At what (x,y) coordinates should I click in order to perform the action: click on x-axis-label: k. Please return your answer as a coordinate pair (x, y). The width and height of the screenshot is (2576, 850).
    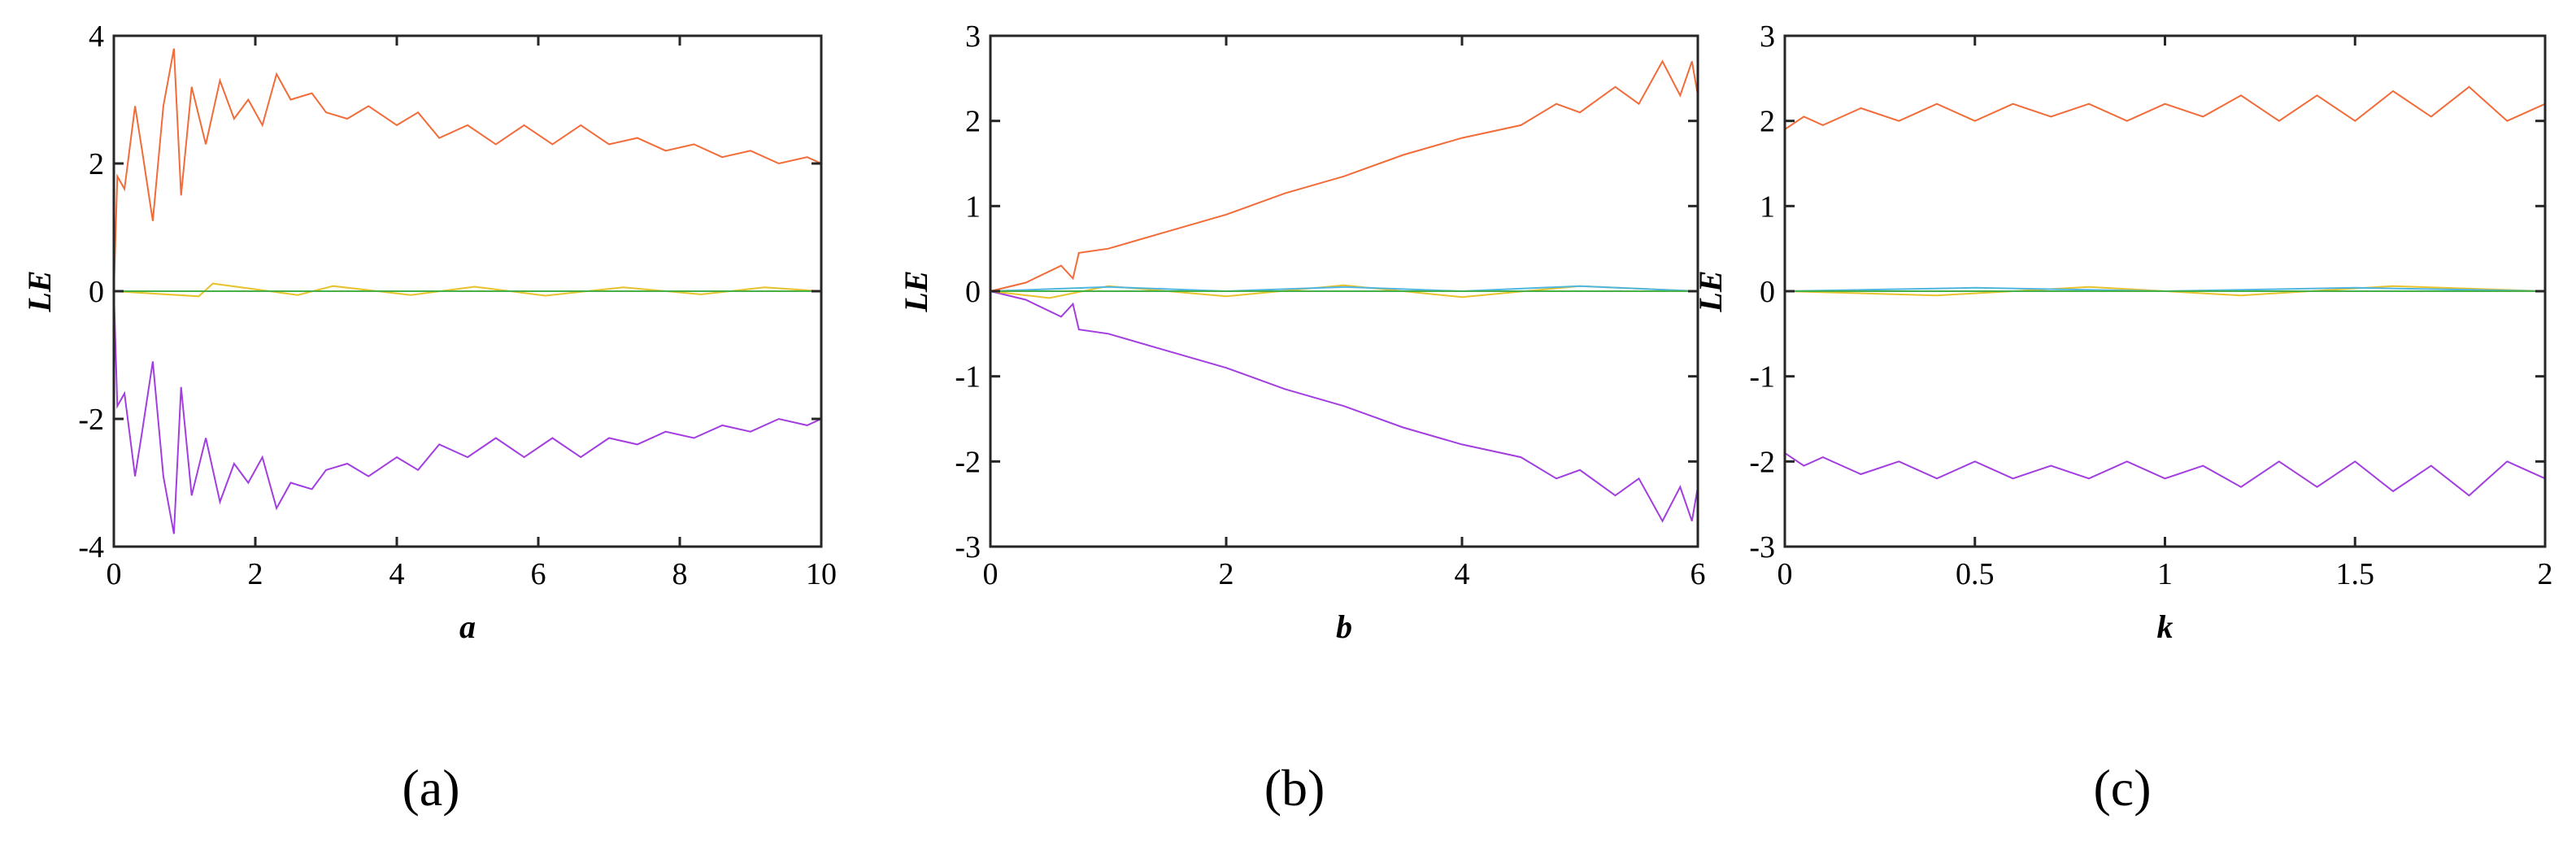
    Looking at the image, I should click on (2166, 626).